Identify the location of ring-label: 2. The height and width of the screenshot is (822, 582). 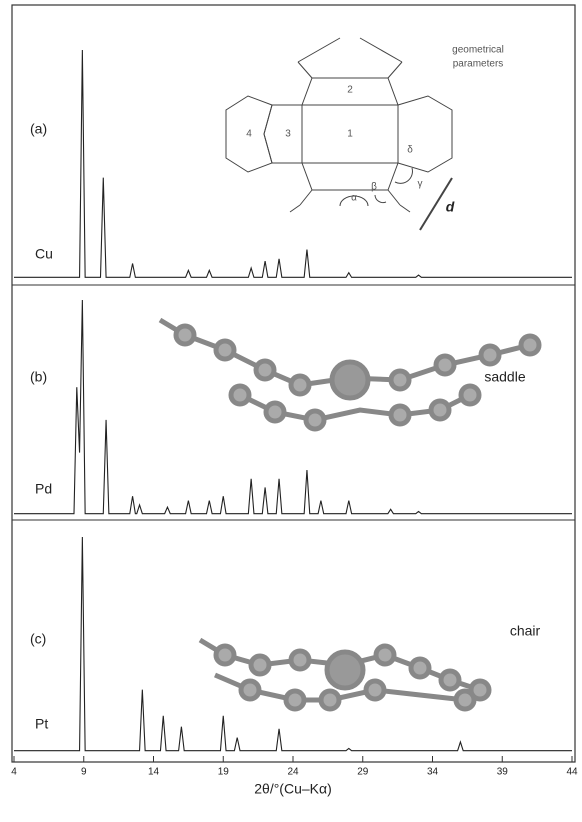
(350, 90).